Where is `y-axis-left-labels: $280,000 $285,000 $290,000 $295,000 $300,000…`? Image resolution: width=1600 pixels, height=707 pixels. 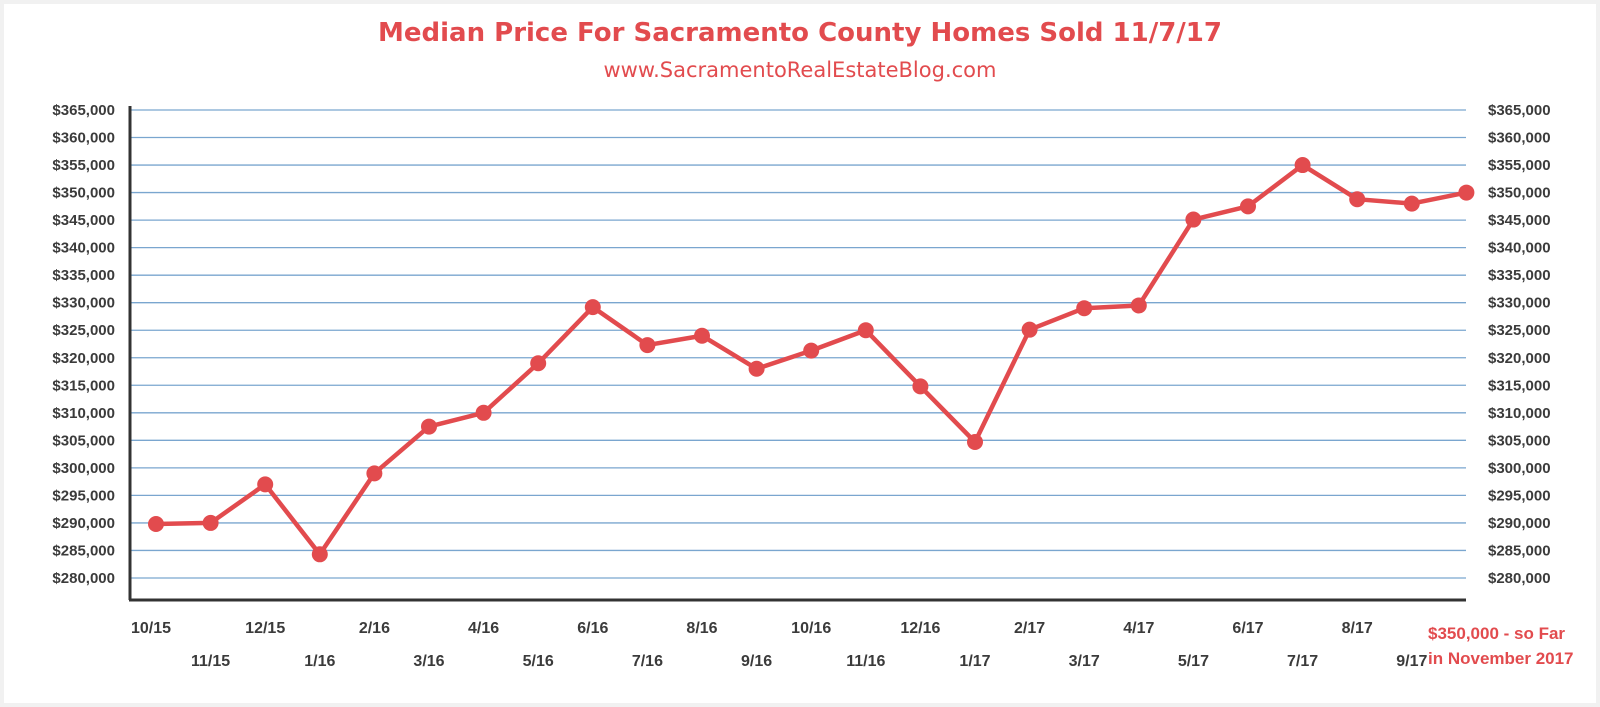 y-axis-left-labels: $280,000 $285,000 $290,000 $295,000 $300,000… is located at coordinates (83, 344).